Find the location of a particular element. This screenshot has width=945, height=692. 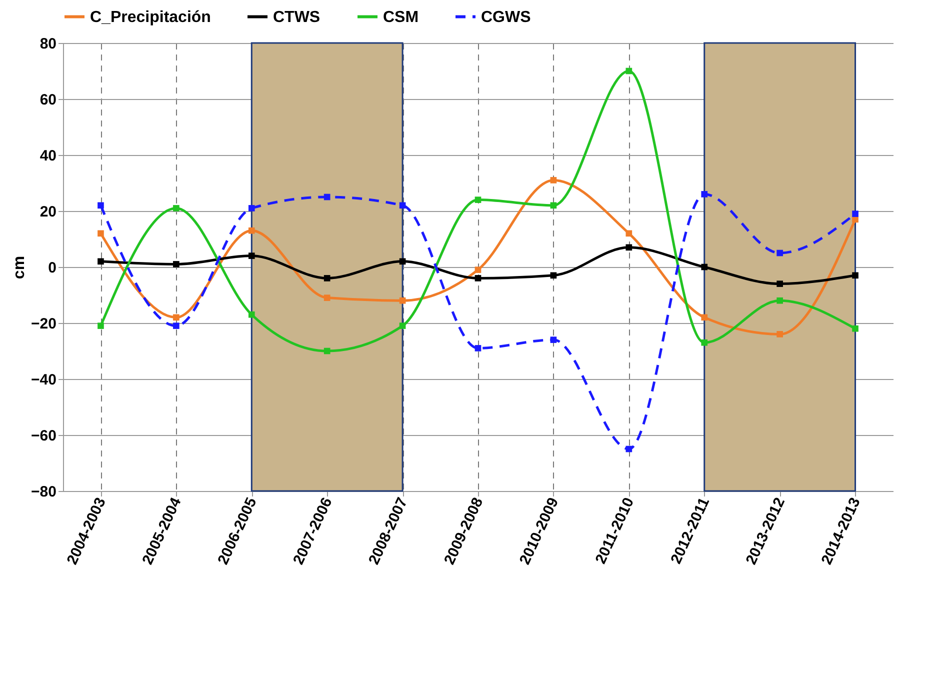

legend-label: C_Precipitación is located at coordinates (150, 17).